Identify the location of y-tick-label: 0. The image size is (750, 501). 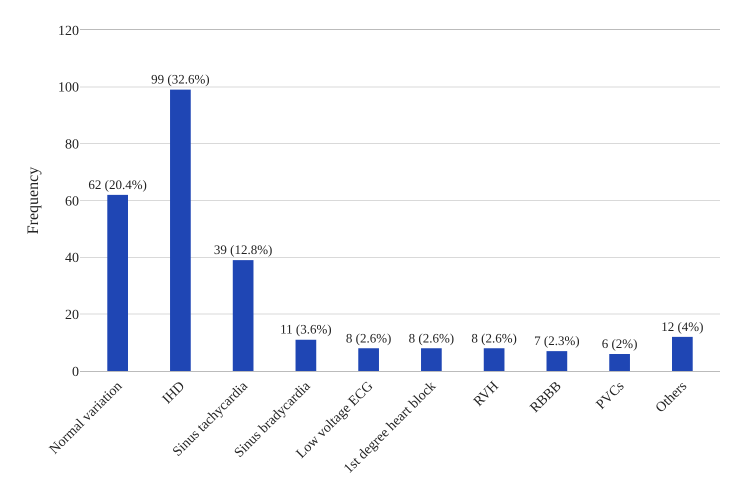
(75, 372).